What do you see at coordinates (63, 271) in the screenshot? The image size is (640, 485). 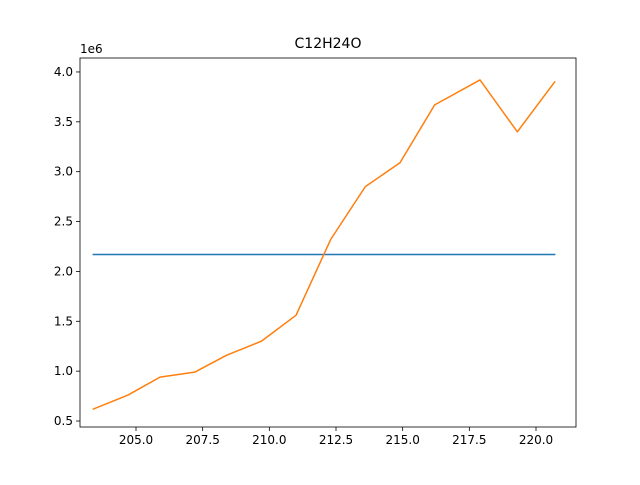 I see `y-tick-label: 2.0` at bounding box center [63, 271].